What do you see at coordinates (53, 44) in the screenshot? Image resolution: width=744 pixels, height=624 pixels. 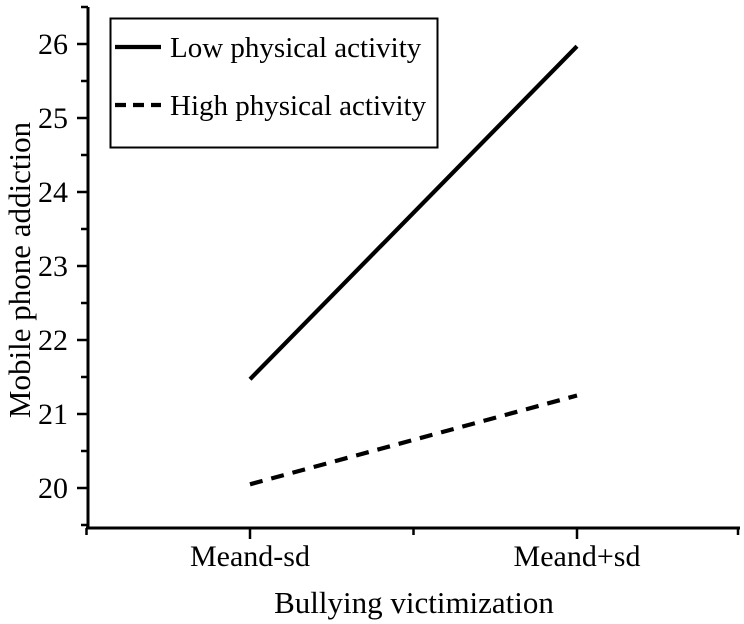 I see `y-tick-label: 26` at bounding box center [53, 44].